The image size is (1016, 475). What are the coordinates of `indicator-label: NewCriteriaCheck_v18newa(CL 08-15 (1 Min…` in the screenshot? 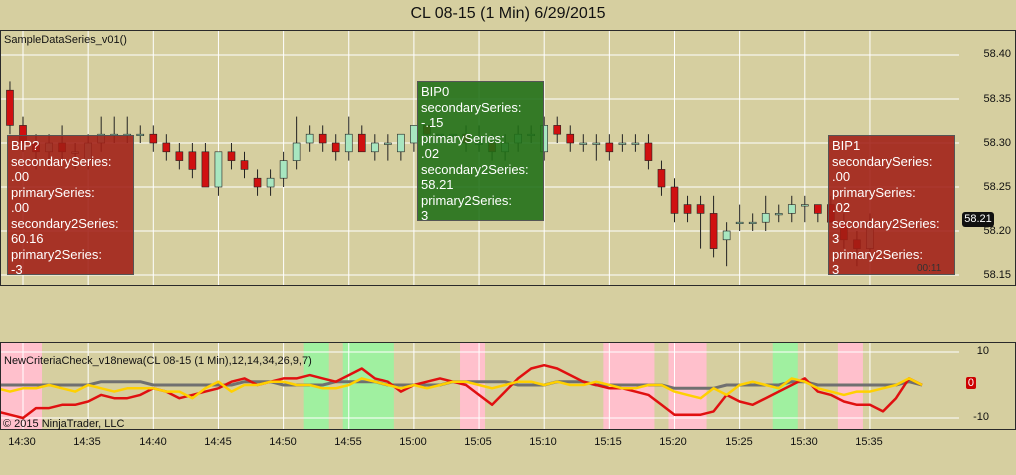 It's located at (158, 361).